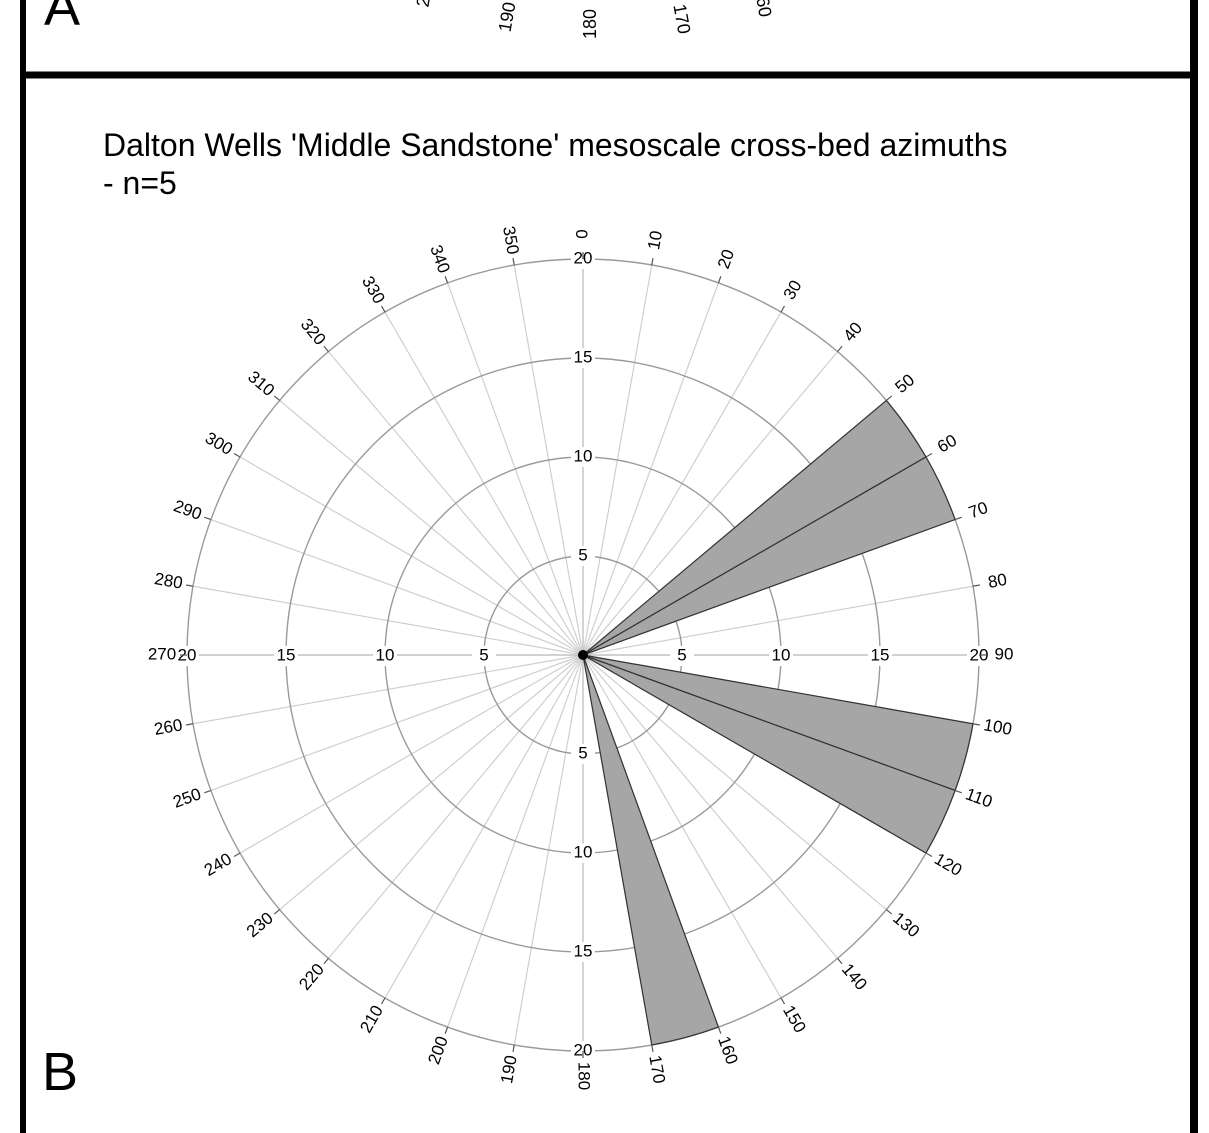 This screenshot has height=1133, width=1209. I want to click on angular-tick-label: 190, so click(509, 1069).